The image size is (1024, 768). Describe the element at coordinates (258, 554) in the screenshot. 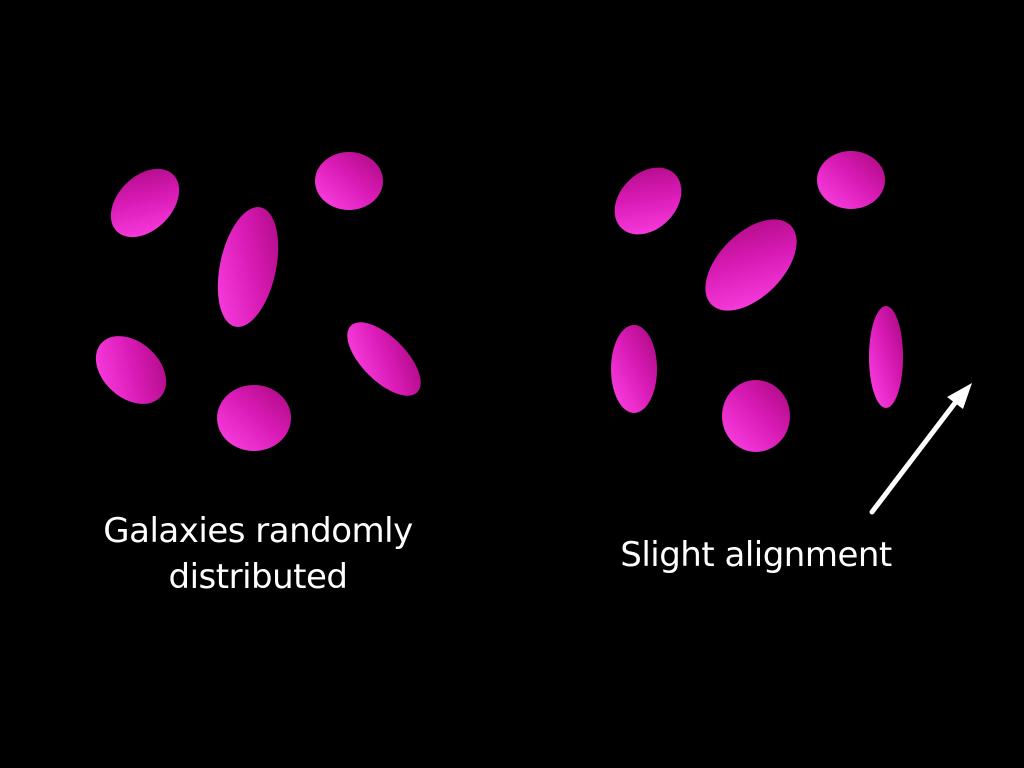

I see `left-panel-caption: Galaxies randomly distributed` at that location.